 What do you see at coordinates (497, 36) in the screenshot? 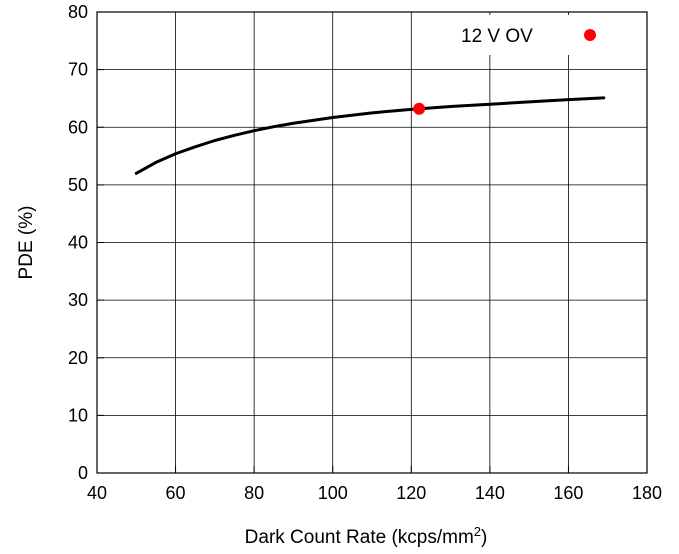
I see `legend-label: 12 V OV` at bounding box center [497, 36].